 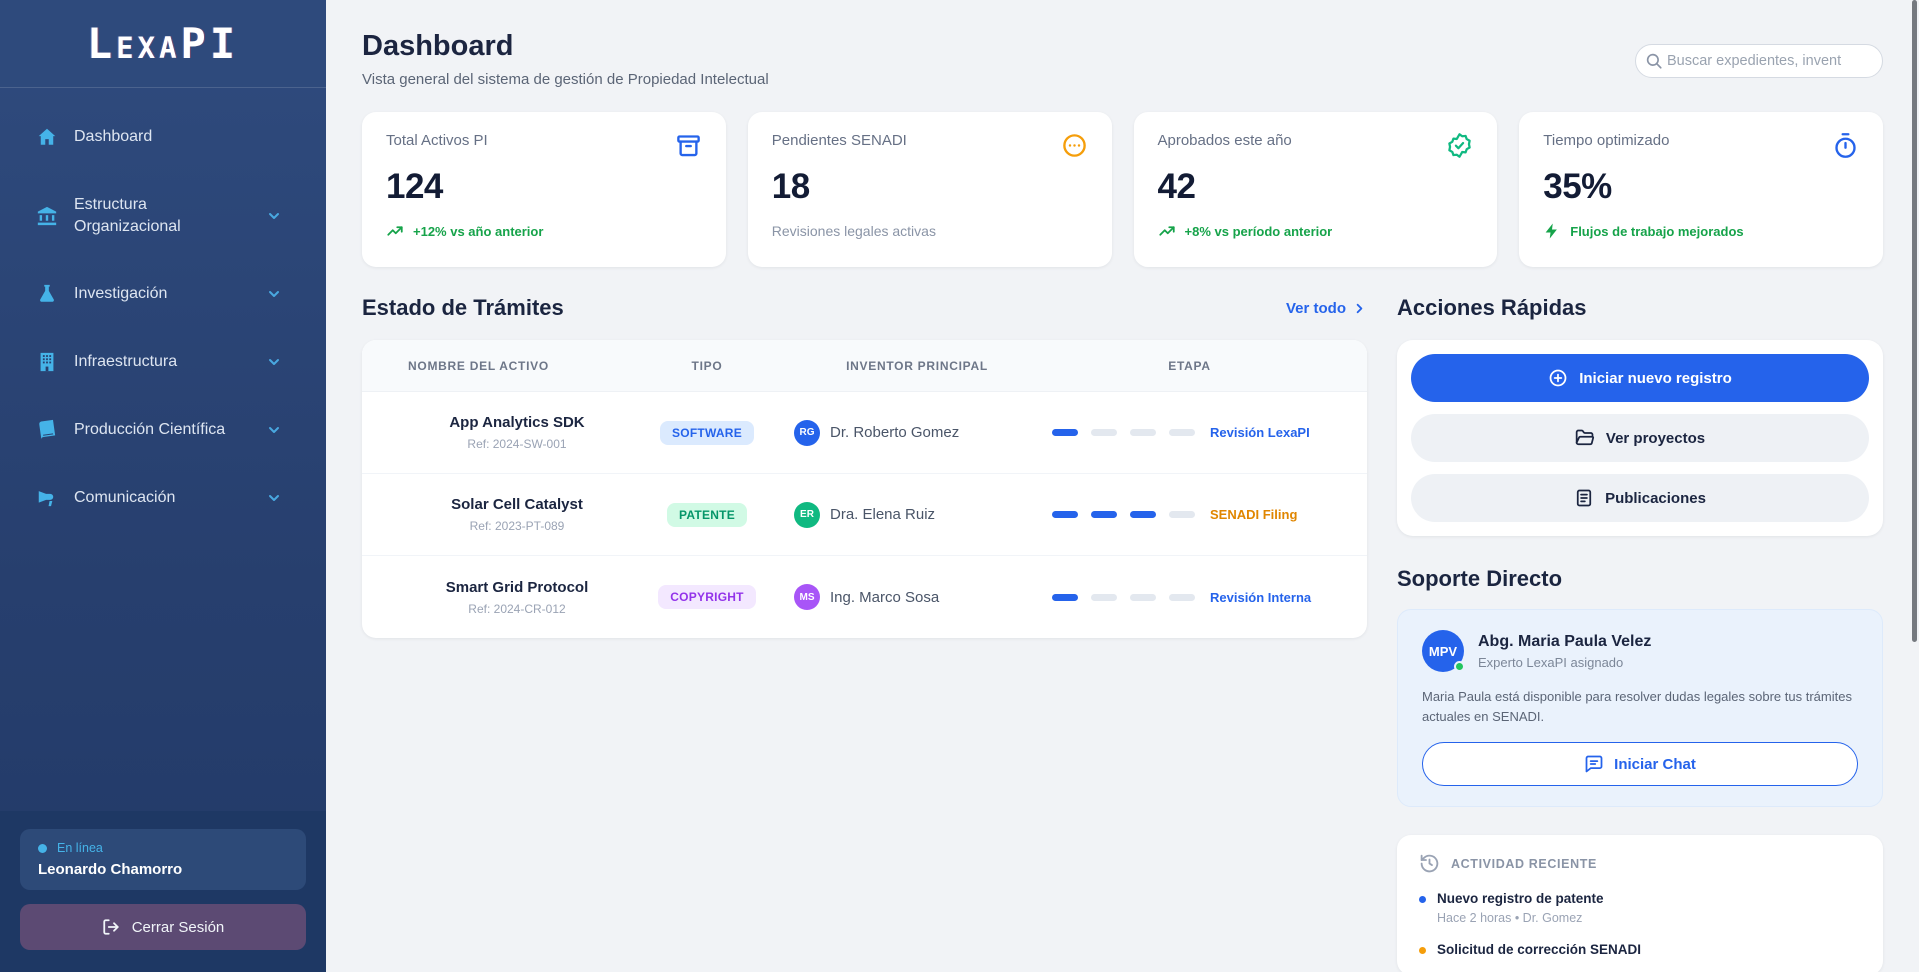 I want to click on activity-title: ACTIVIDAD RECIENTE, so click(x=1524, y=863).